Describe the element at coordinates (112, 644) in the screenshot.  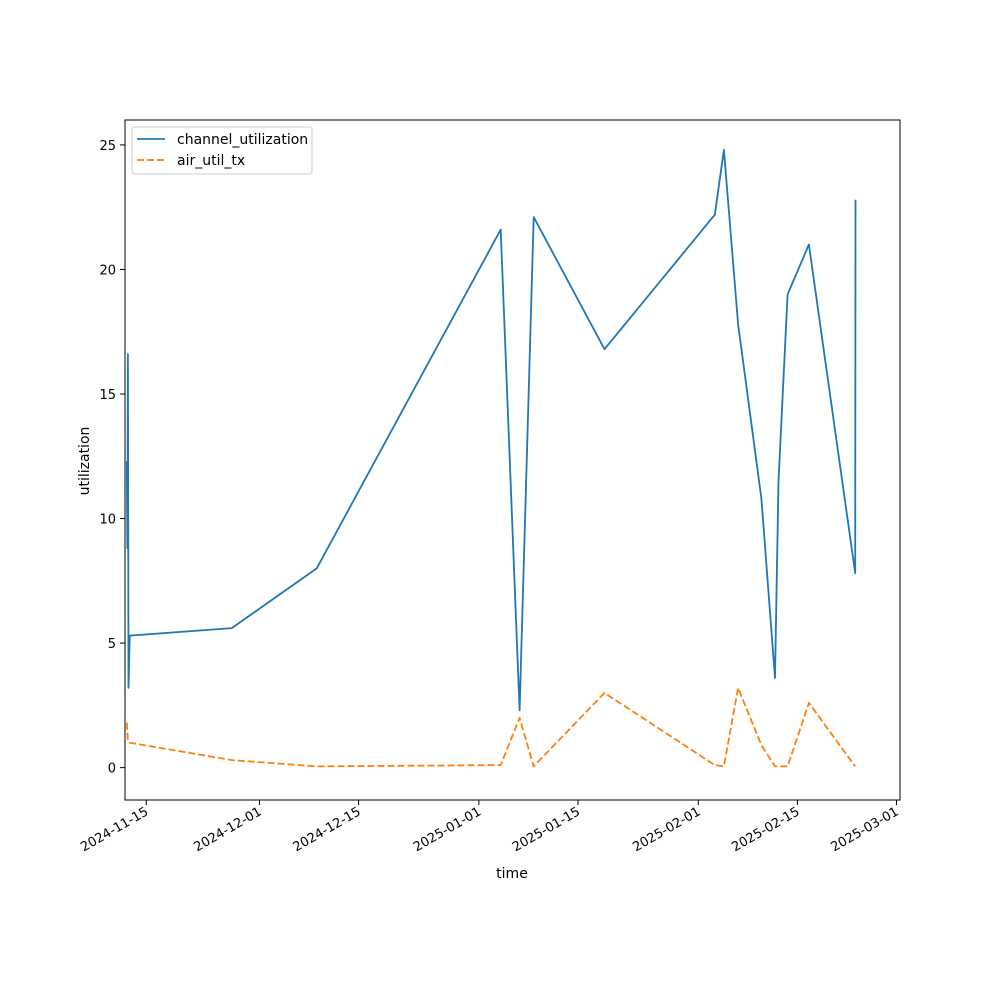
I see `y-tick-label: 5` at that location.